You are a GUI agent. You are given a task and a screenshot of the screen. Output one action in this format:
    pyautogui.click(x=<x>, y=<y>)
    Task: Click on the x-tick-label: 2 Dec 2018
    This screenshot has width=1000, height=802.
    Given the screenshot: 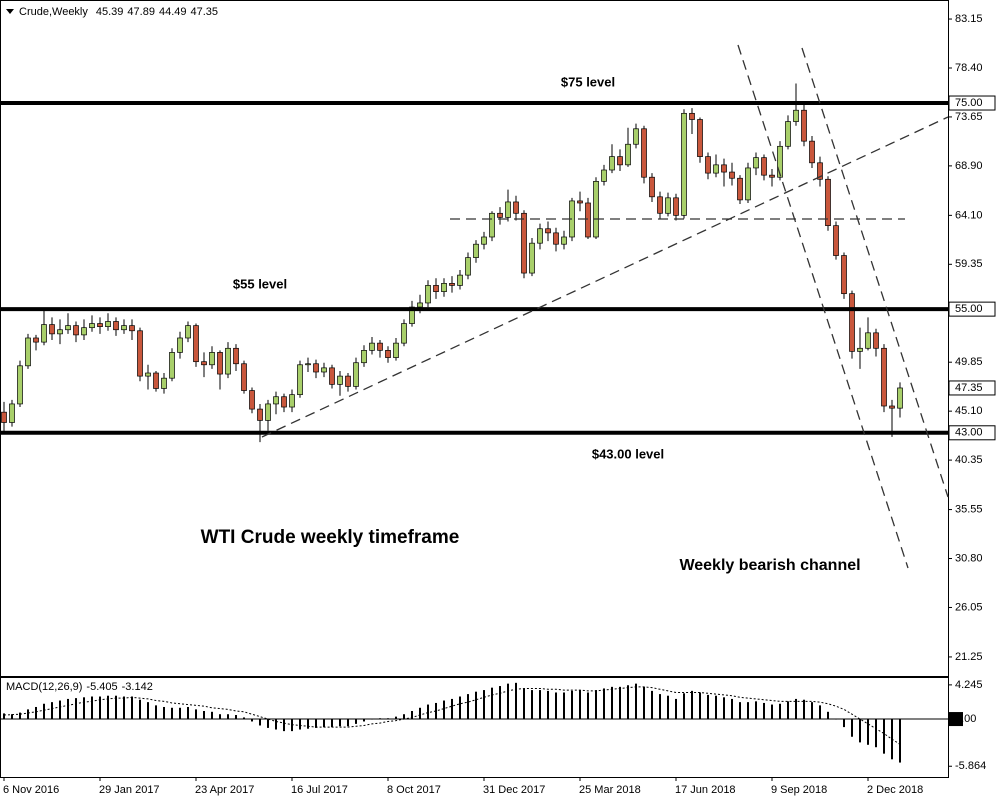 What is the action you would take?
    pyautogui.click(x=895, y=790)
    